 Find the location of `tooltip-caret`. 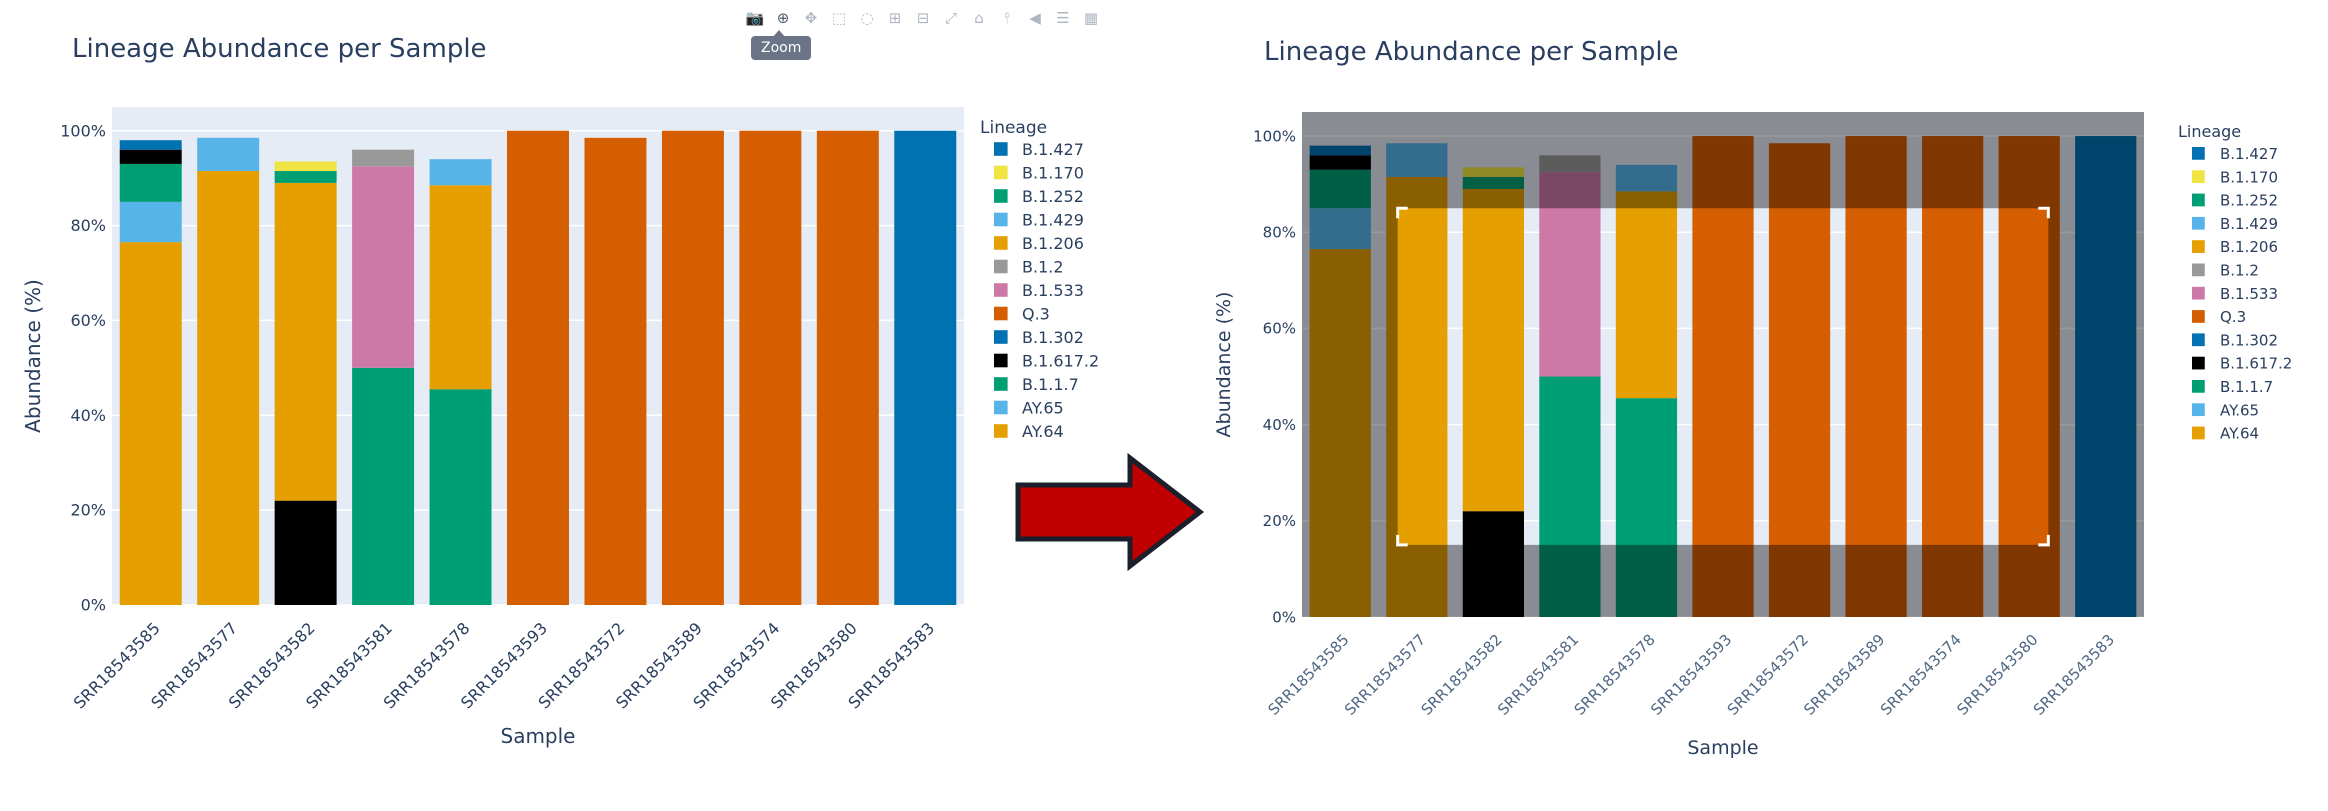

tooltip-caret is located at coordinates (779, 34).